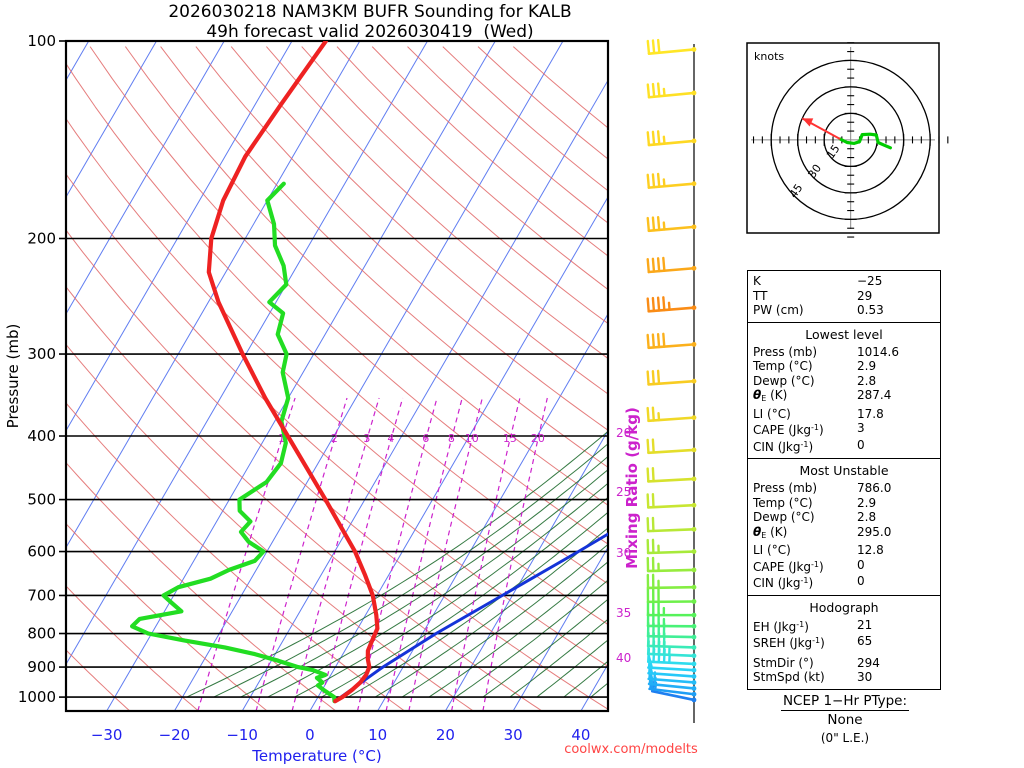  What do you see at coordinates (770, 395) in the screenshot?
I see `index-label: θE (K)` at bounding box center [770, 395].